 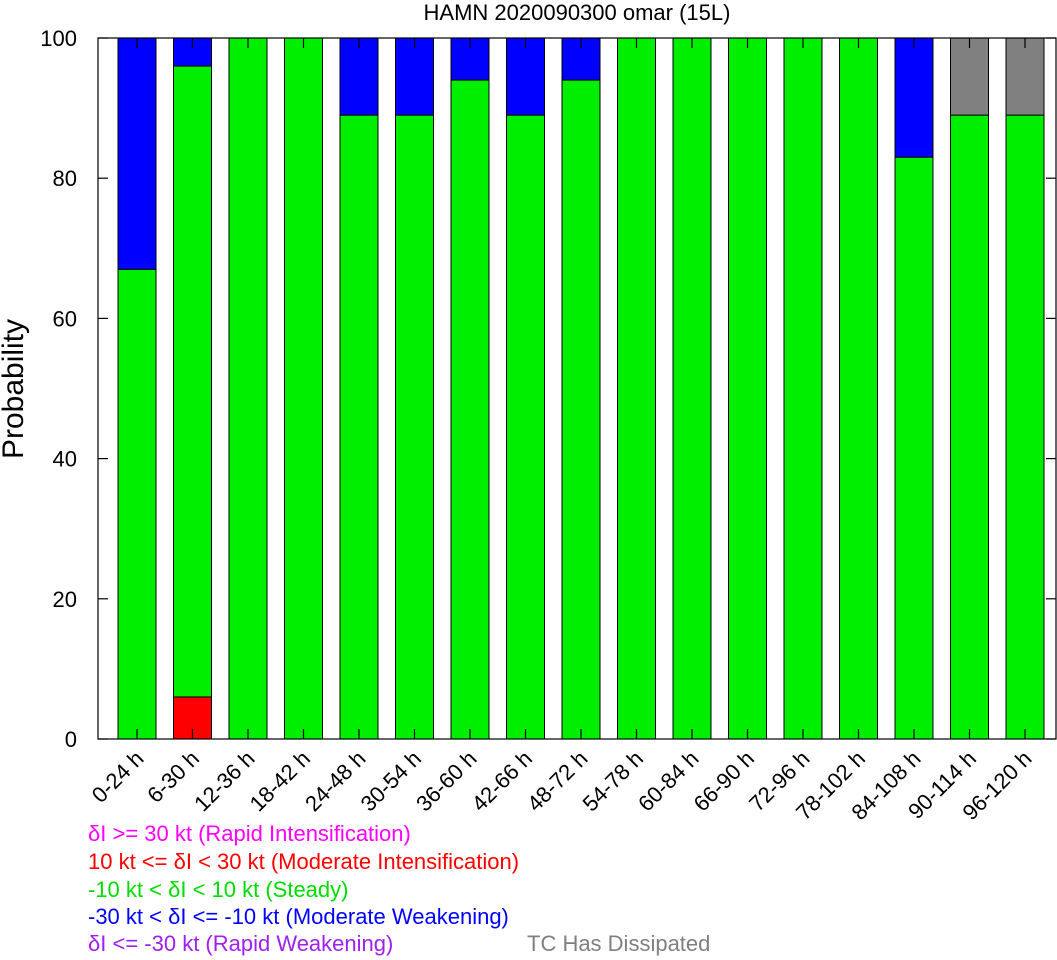 What do you see at coordinates (391, 781) in the screenshot?
I see `x-tick-label-5: 30-54 h` at bounding box center [391, 781].